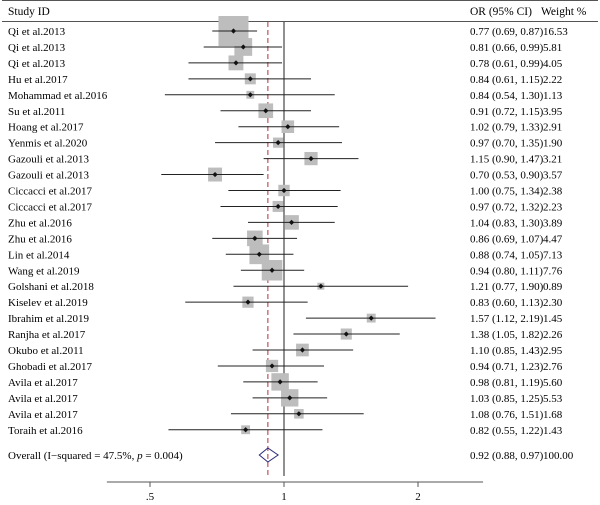  I want to click on study-ci-text: 0.97 (0.72, 1.32), so click(507, 207).